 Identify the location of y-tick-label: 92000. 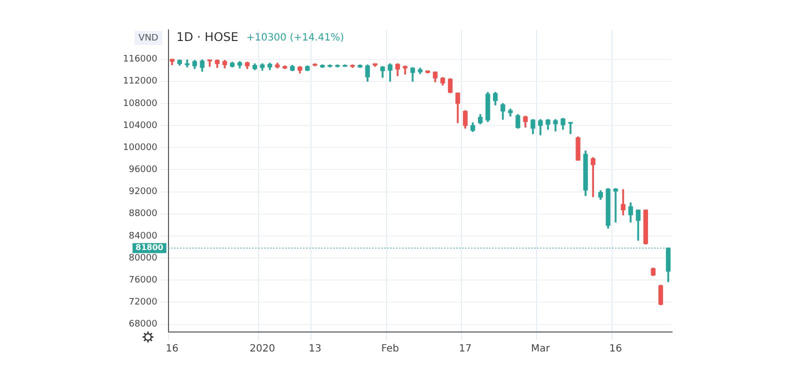
(143, 192).